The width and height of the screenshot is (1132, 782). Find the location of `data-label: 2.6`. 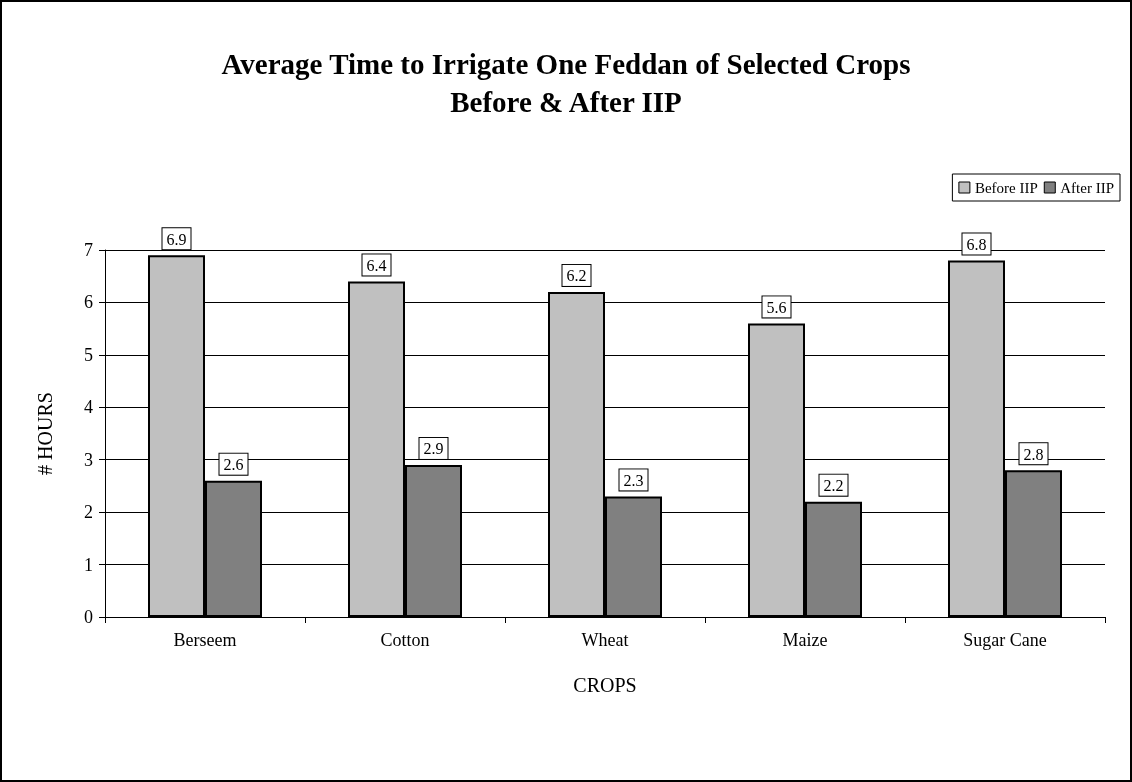

data-label: 2.6 is located at coordinates (233, 465).